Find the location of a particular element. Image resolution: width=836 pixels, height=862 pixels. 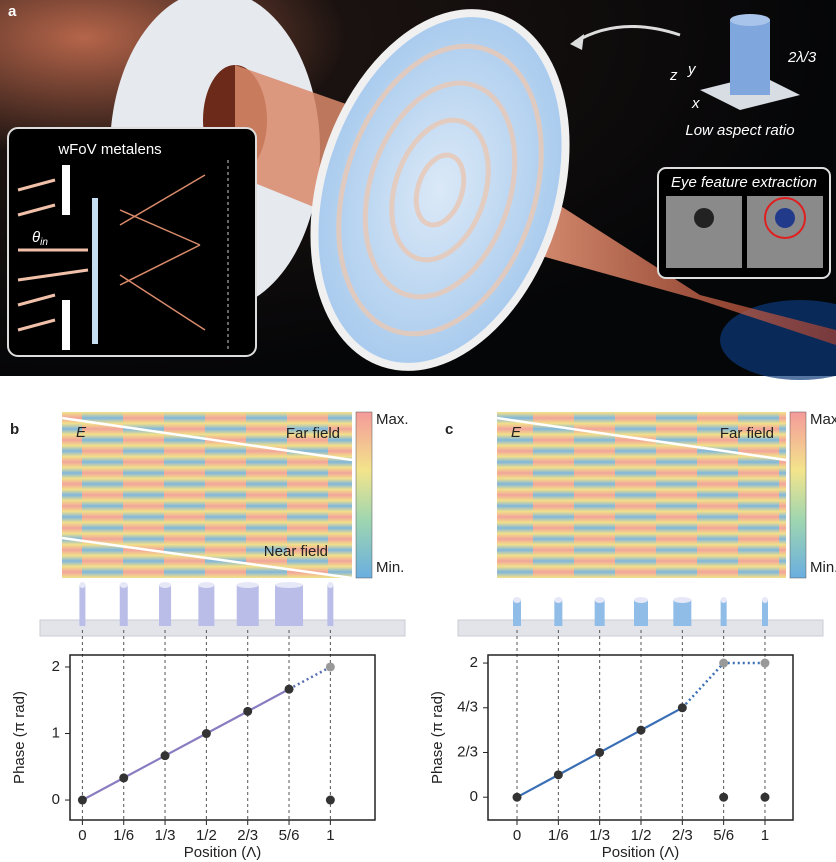

eye-title: Eye feature extraction is located at coordinates (744, 182).